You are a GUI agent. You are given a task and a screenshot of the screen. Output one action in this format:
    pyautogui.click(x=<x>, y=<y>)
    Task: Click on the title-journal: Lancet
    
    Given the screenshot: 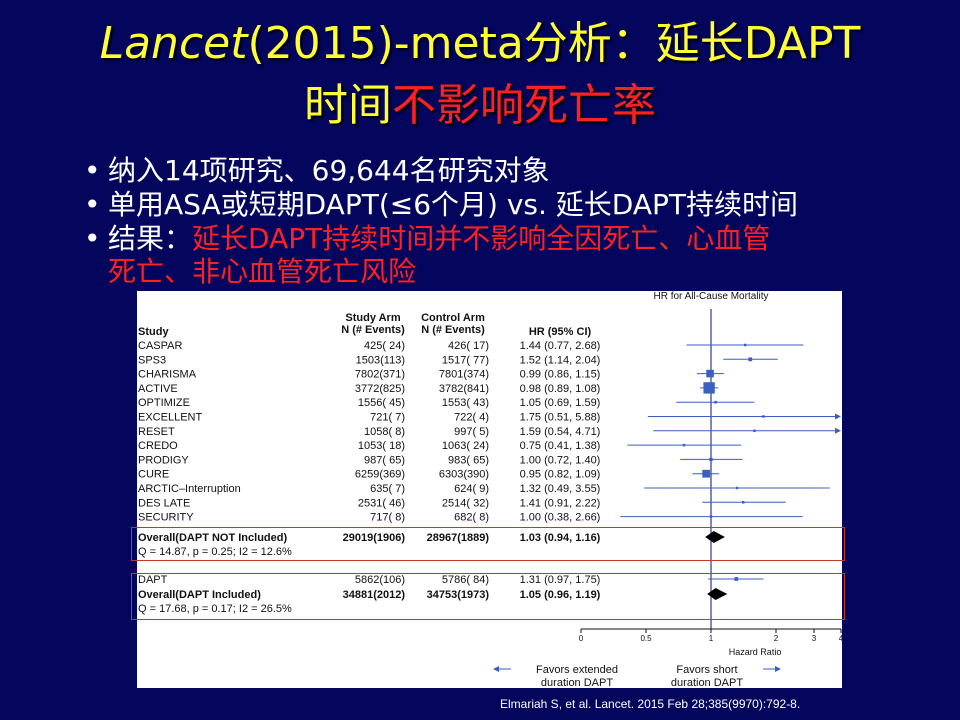 What is the action you would take?
    pyautogui.click(x=173, y=43)
    